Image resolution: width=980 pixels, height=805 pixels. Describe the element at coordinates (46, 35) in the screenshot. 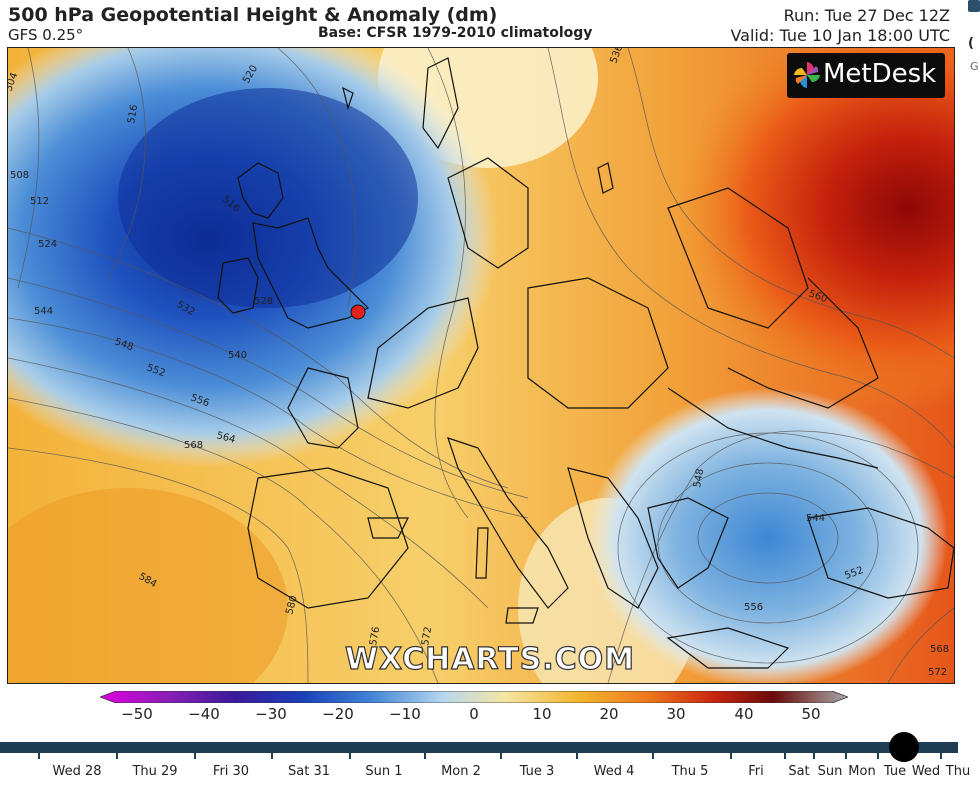

I see `model-name: GFS 0.25°` at that location.